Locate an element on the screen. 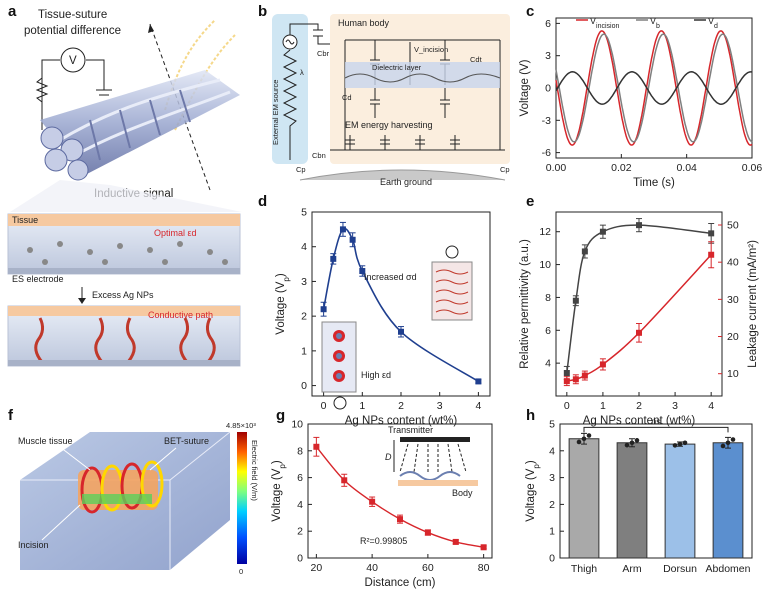 Image resolution: width=772 pixels, height=596 pixels. series-line is located at coordinates (654, 88).